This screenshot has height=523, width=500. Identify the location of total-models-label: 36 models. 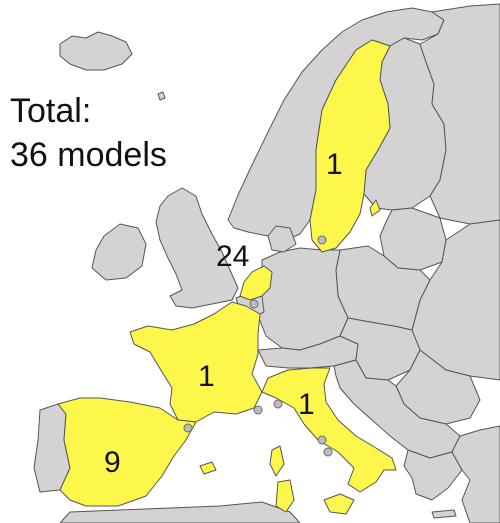
(88, 155).